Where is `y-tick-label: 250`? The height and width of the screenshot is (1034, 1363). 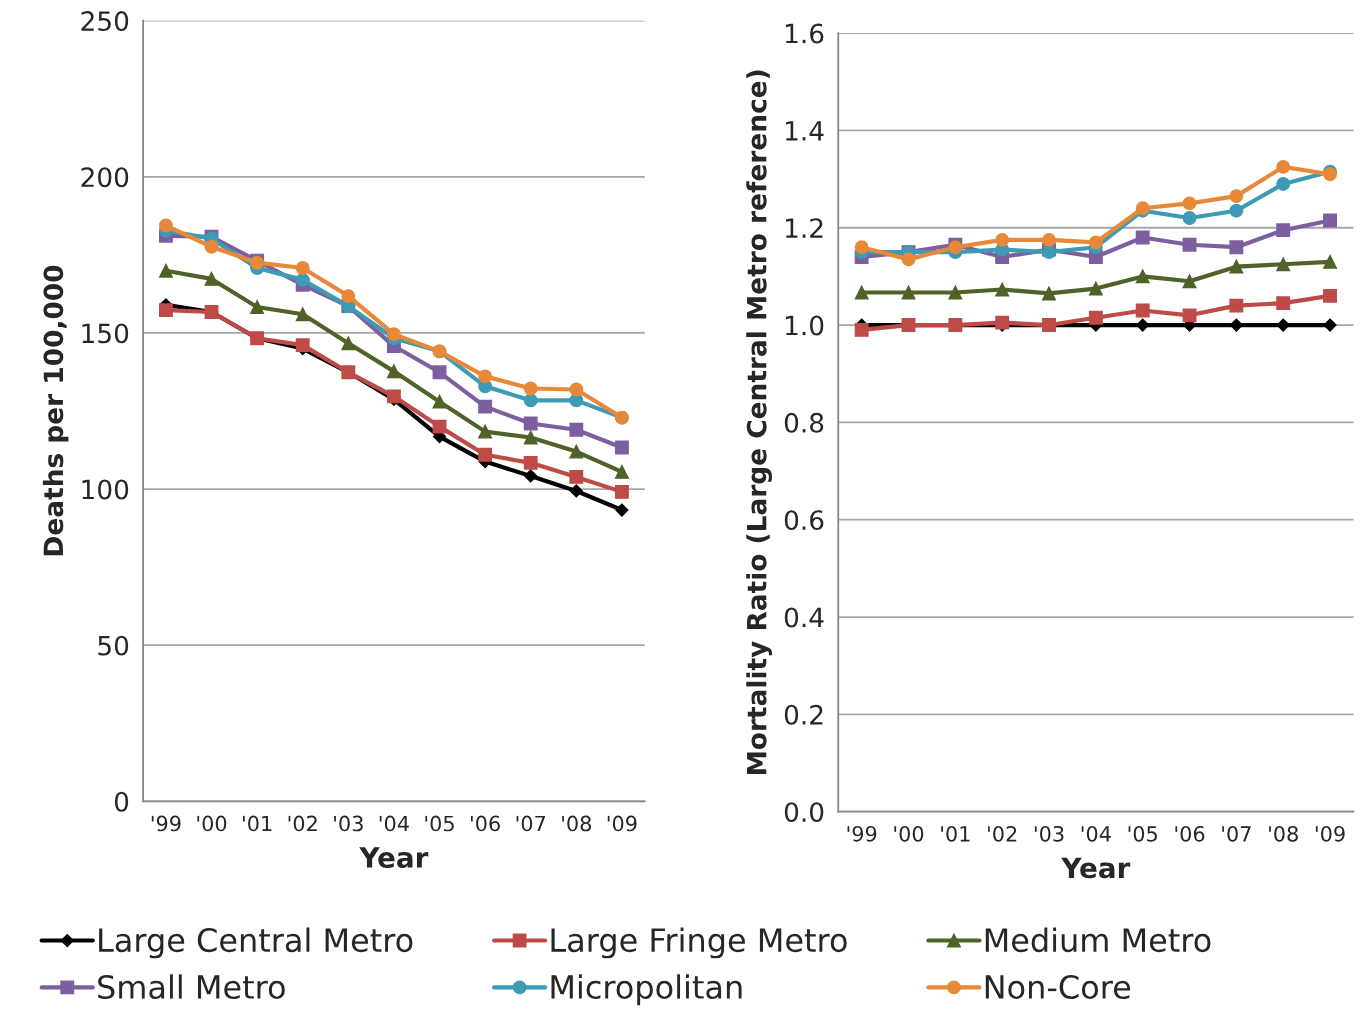 y-tick-label: 250 is located at coordinates (105, 21).